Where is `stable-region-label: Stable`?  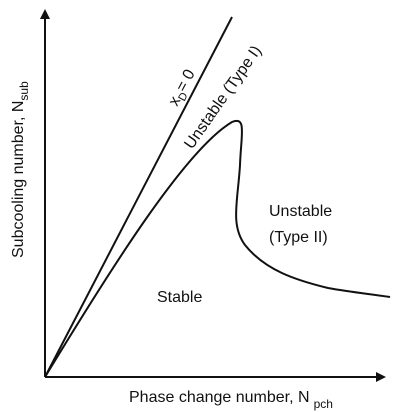 stable-region-label: Stable is located at coordinates (179, 297).